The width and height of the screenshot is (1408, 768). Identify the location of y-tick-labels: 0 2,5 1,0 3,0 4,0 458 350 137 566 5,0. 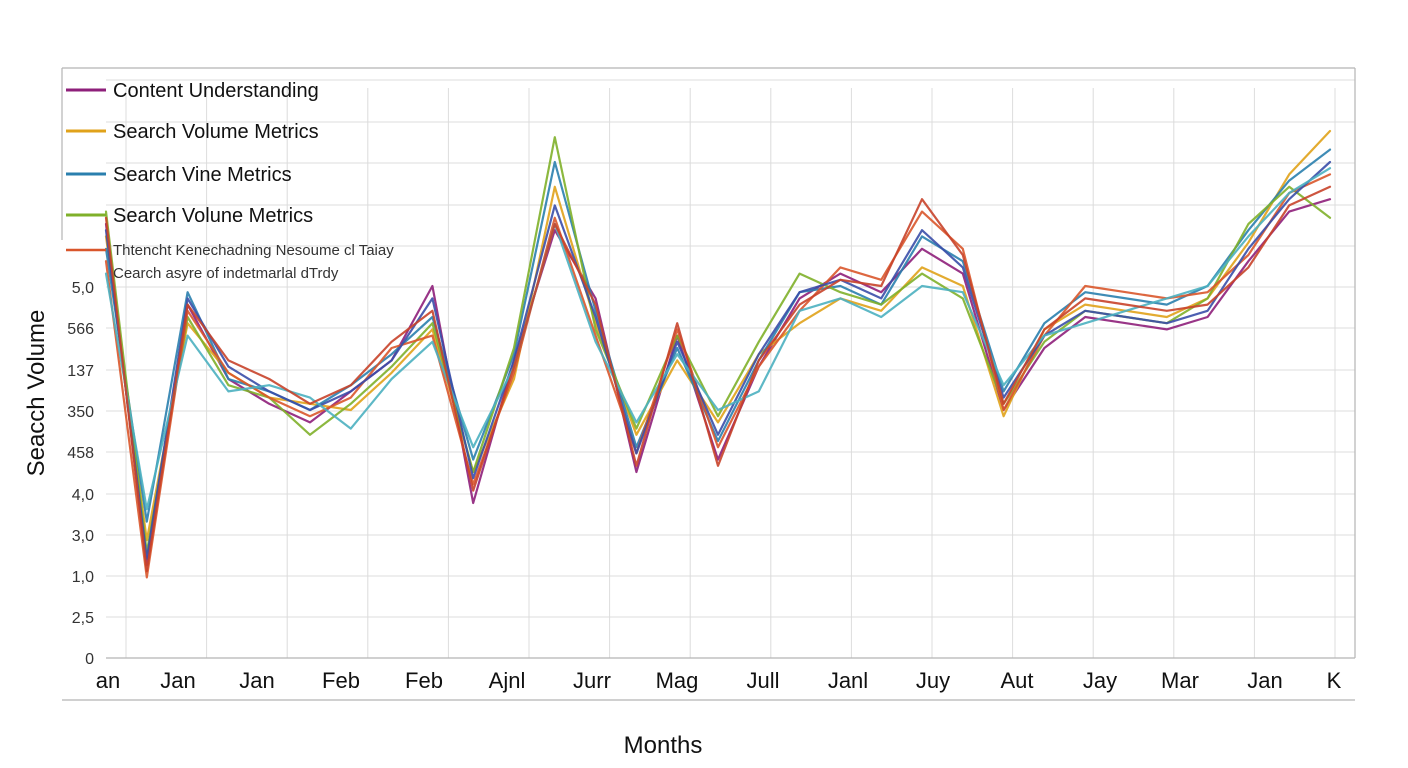
(80, 474).